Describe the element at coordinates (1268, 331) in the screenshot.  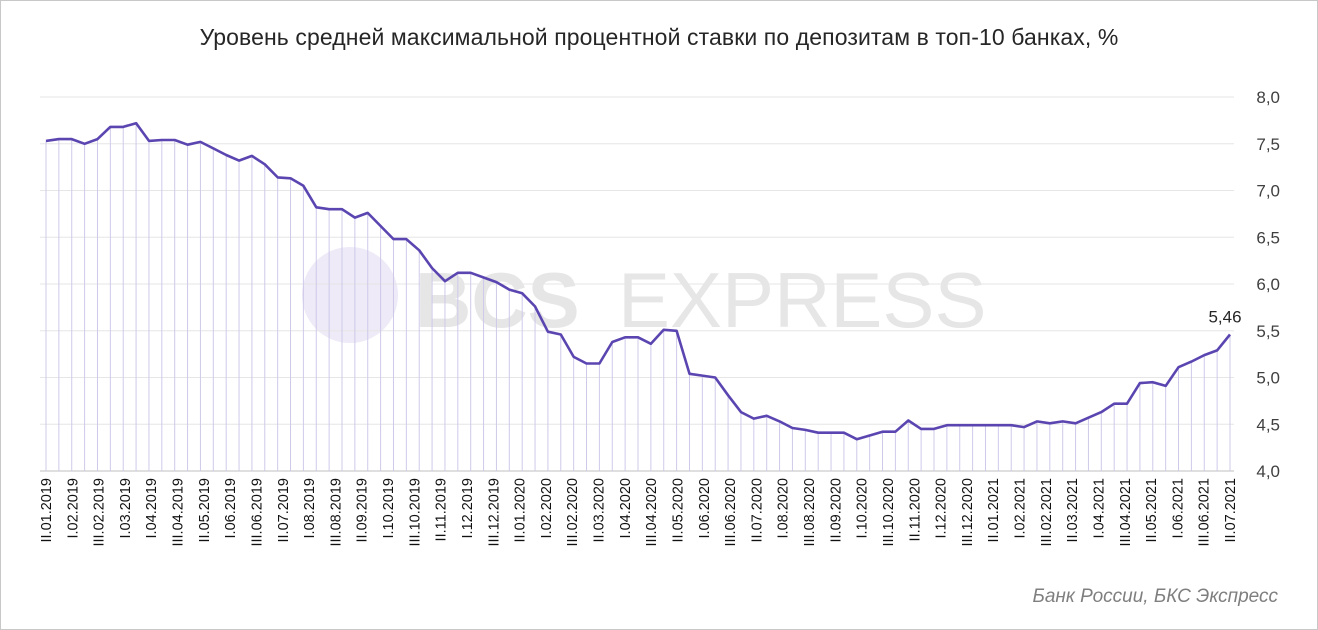
I see `y-tick-label: 5,5` at that location.